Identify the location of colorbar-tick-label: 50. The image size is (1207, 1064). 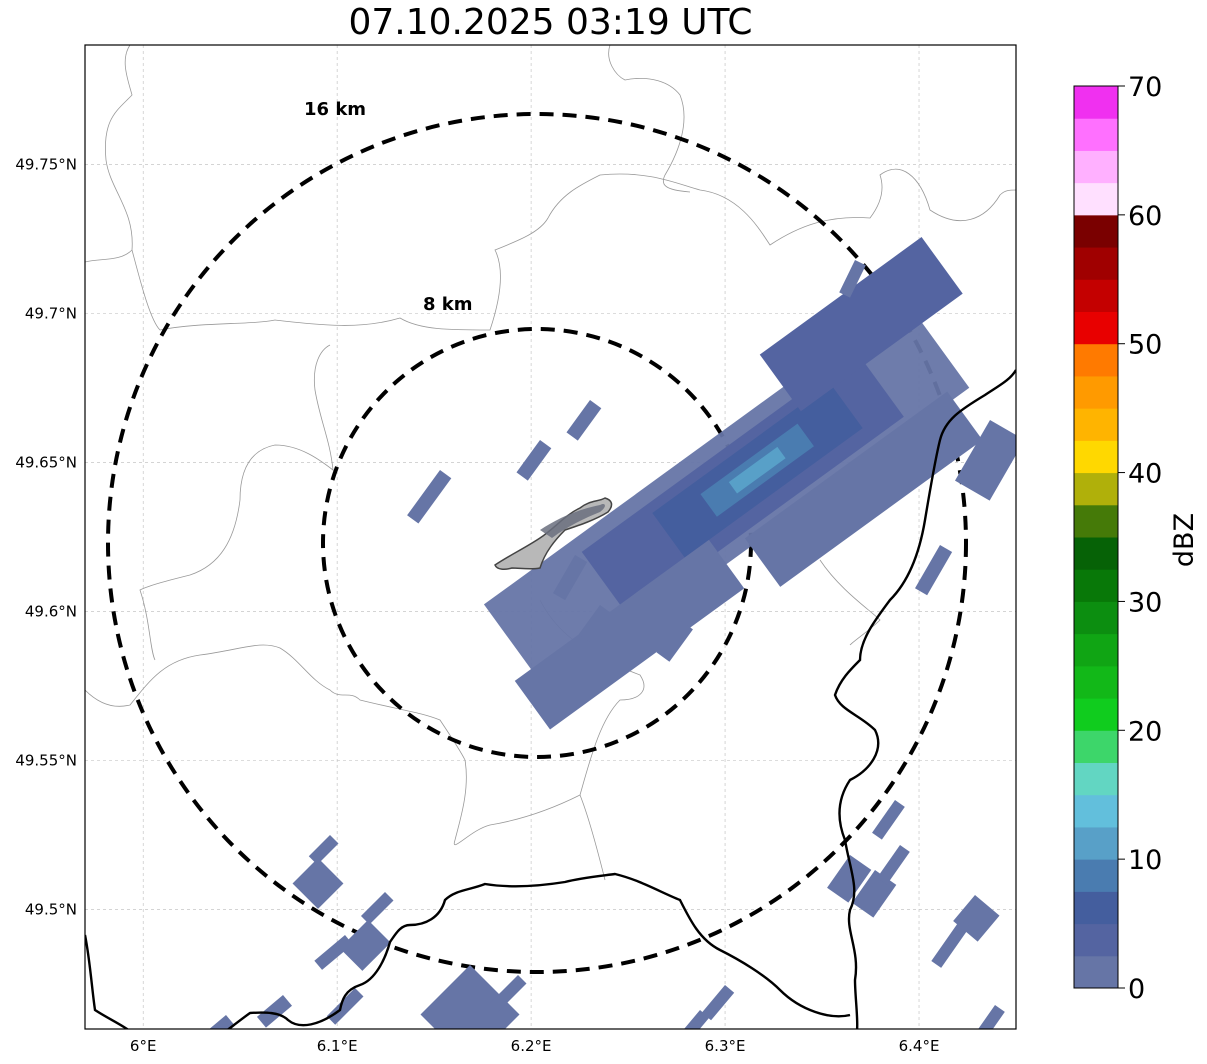
(1145, 345).